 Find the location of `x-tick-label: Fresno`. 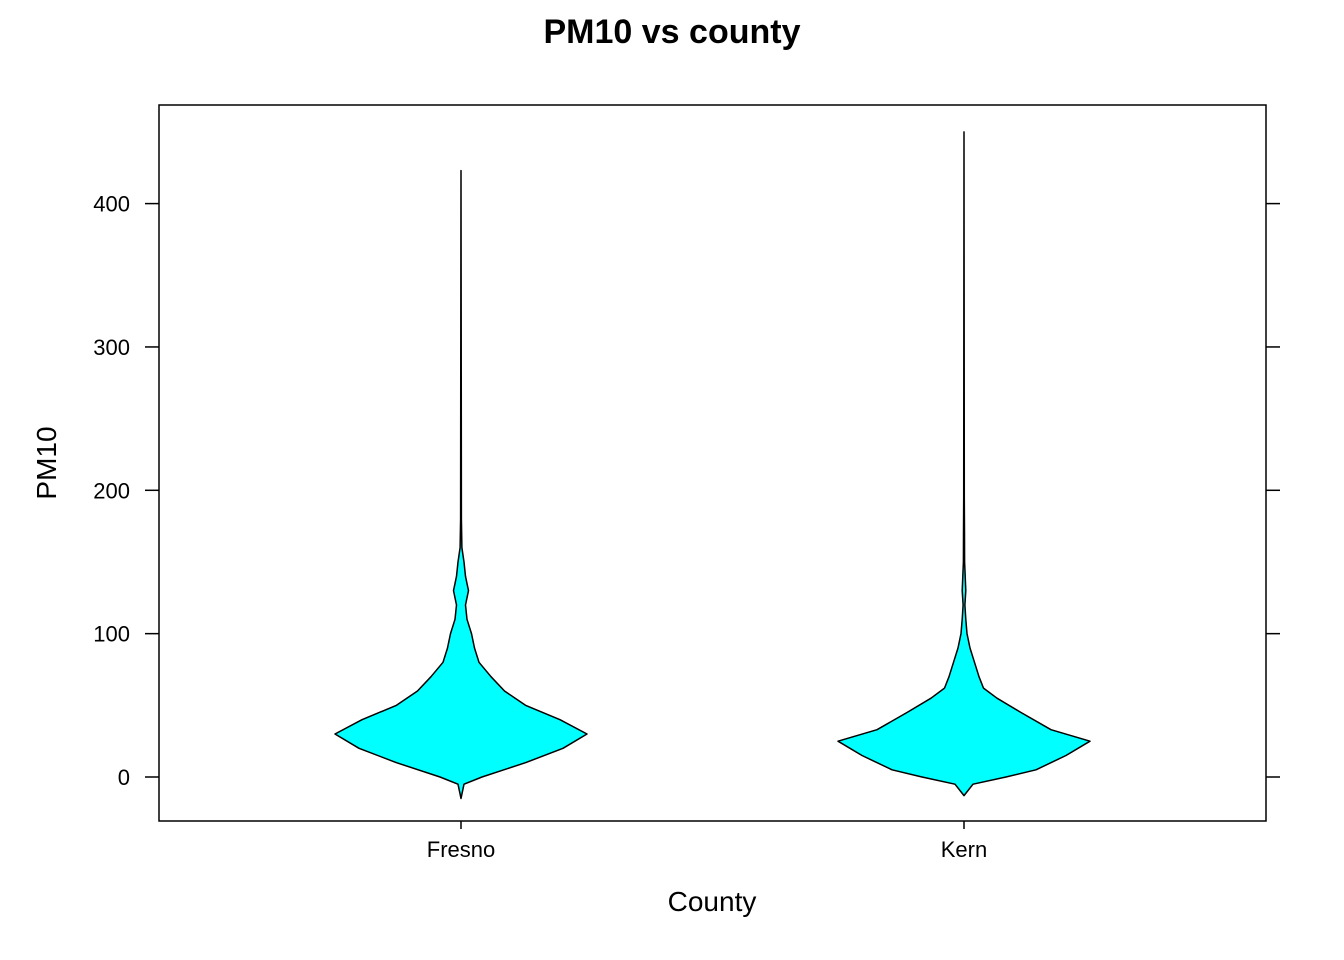

x-tick-label: Fresno is located at coordinates (461, 849).